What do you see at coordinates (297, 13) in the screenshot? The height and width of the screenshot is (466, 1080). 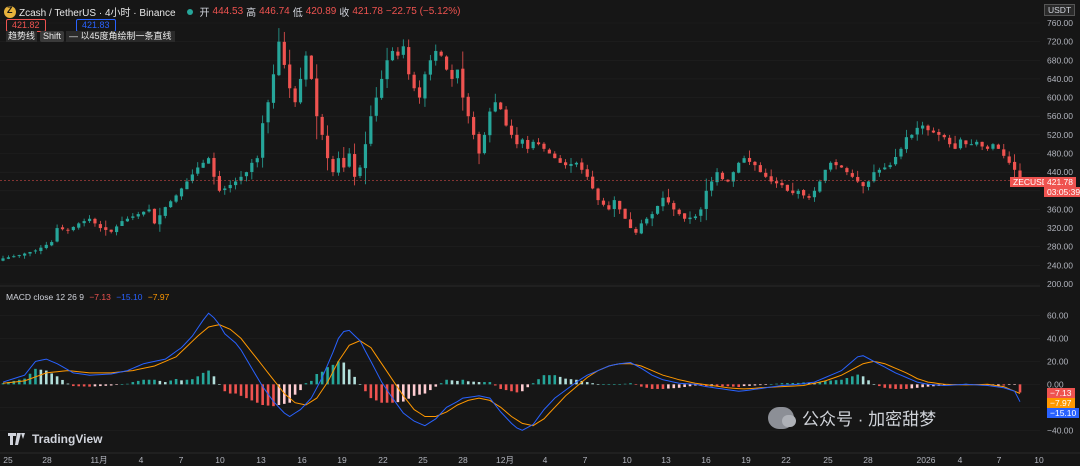 I see `low-label: 低` at bounding box center [297, 13].